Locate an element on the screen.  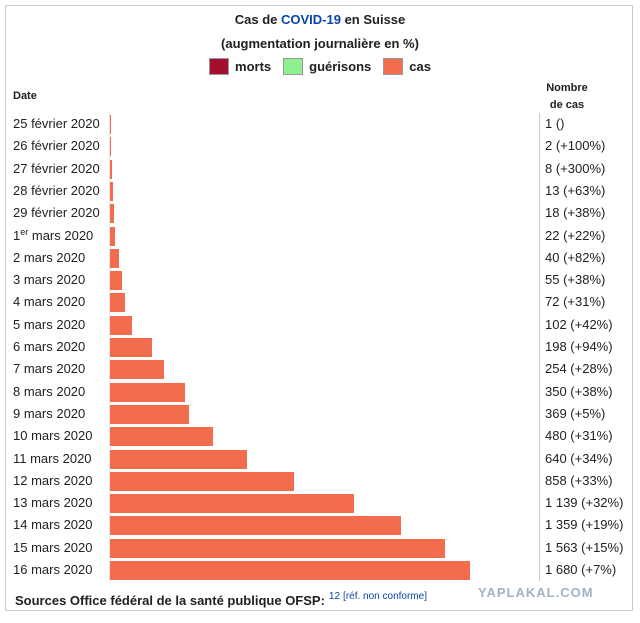
chart-row: 16 mars 2020 1 680 (+7%) is located at coordinates (320, 570).